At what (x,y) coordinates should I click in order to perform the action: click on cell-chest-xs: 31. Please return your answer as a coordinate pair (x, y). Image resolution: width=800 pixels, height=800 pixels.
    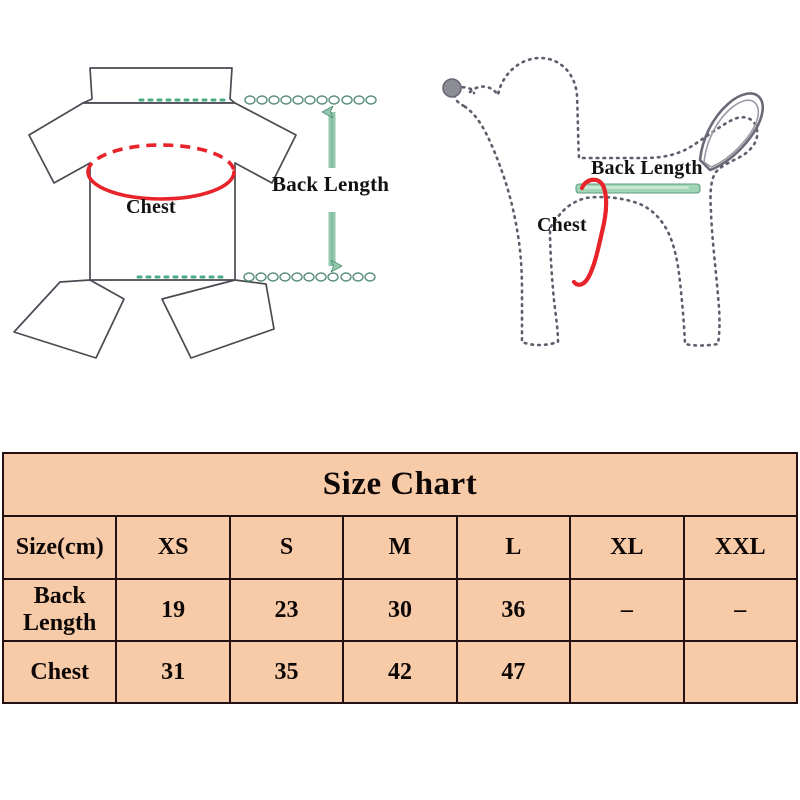
    Looking at the image, I should click on (173, 672).